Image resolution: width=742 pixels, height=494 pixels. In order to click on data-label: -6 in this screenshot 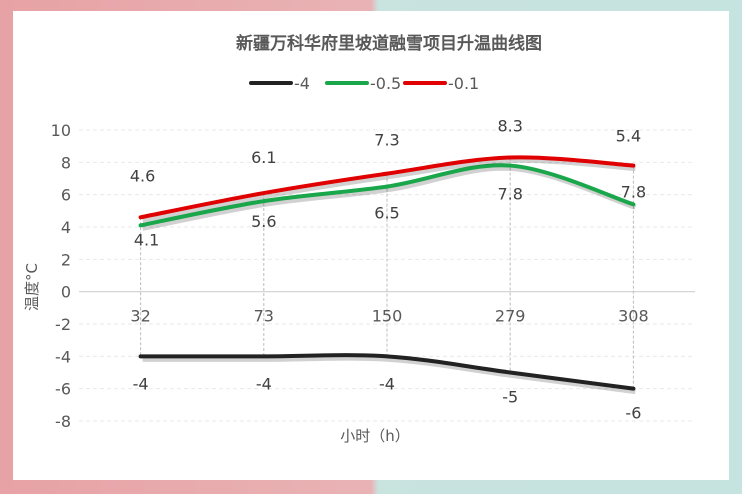, I will do `click(633, 413)`.